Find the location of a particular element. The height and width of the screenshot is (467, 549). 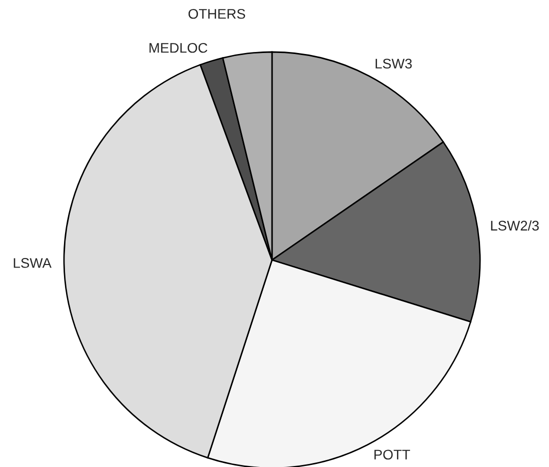

slice-label: OTHERS is located at coordinates (217, 13).